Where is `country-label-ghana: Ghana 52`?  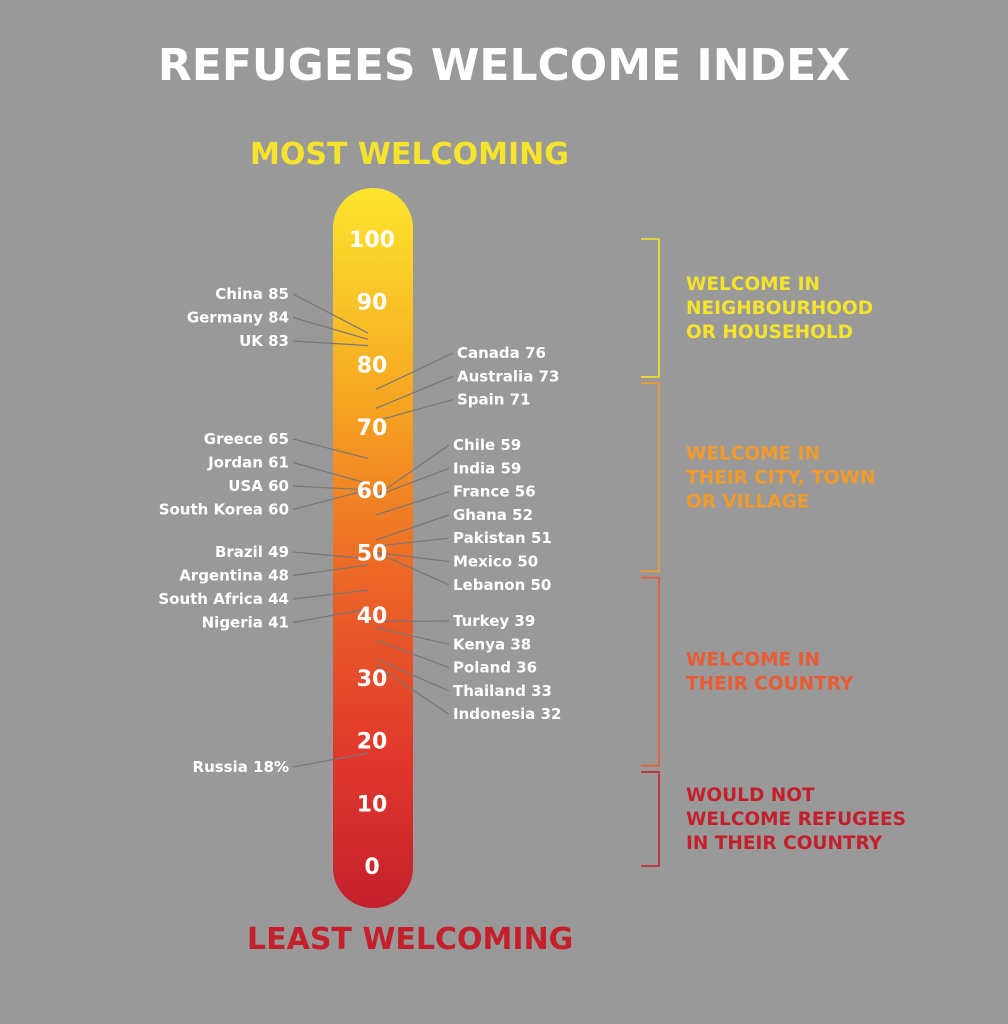 country-label-ghana: Ghana 52 is located at coordinates (493, 515).